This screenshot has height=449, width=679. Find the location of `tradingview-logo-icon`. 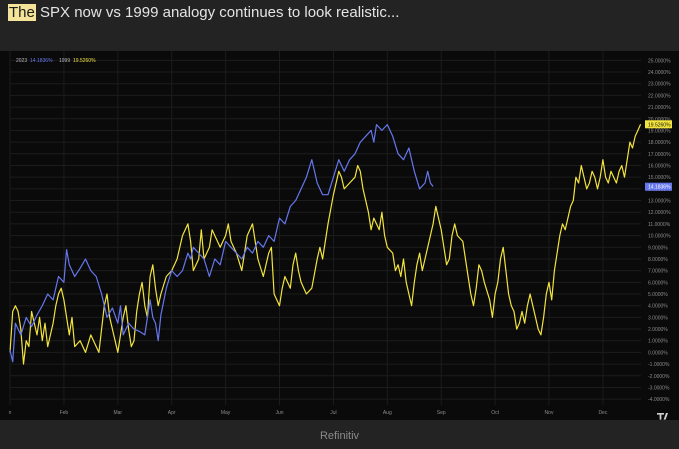

tradingview-logo-icon is located at coordinates (662, 416).